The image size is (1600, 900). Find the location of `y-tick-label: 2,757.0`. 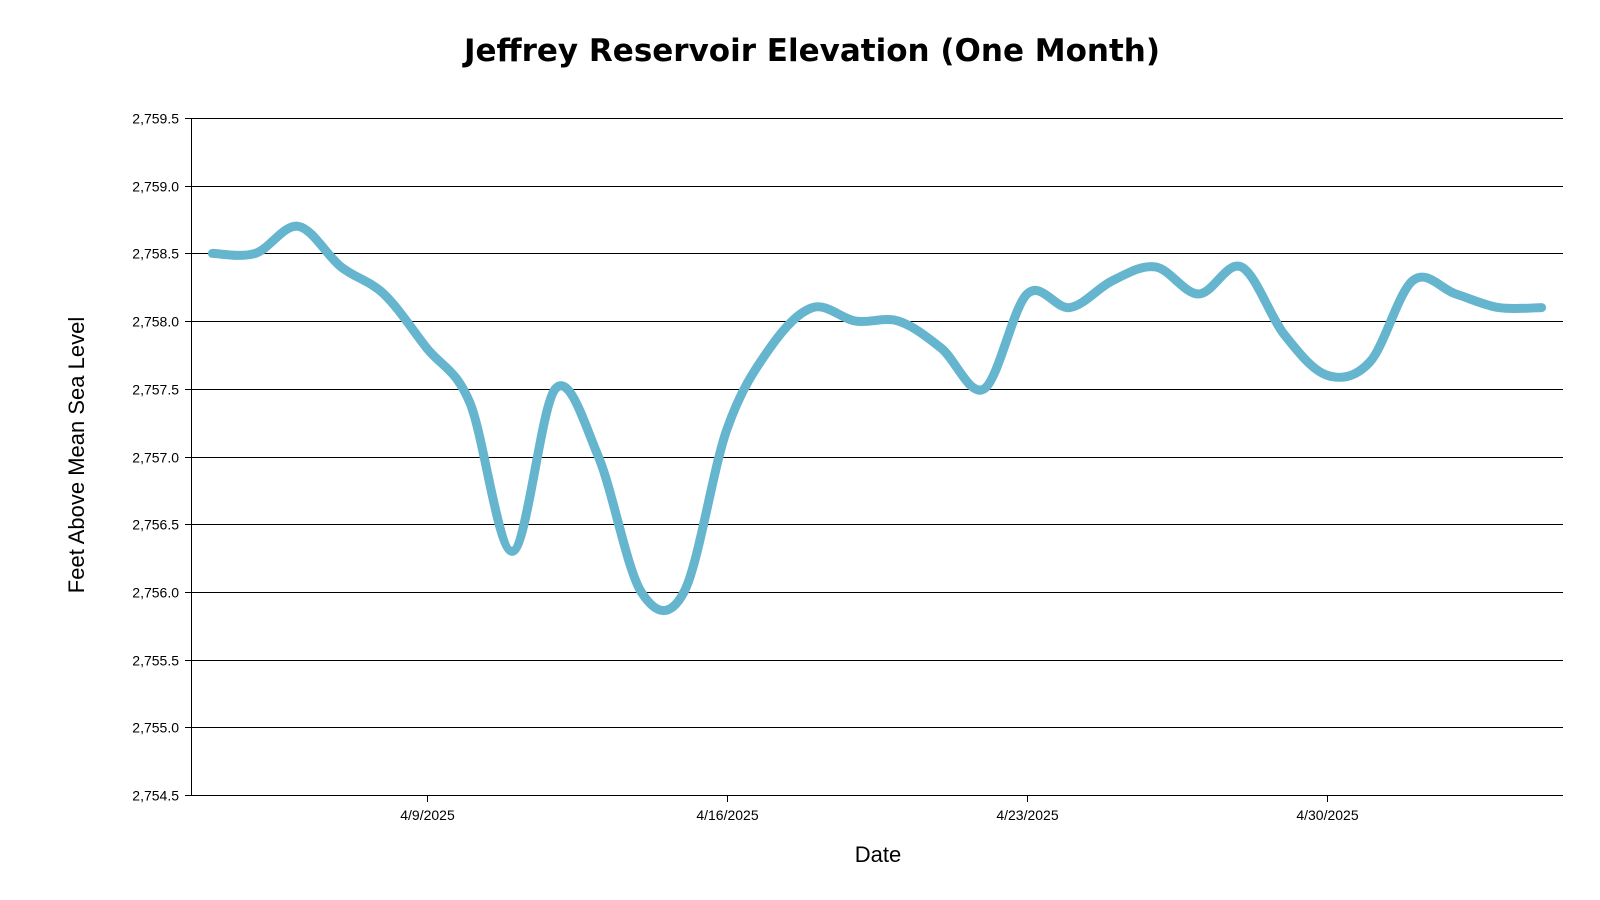

y-tick-label: 2,757.0 is located at coordinates (155, 458).